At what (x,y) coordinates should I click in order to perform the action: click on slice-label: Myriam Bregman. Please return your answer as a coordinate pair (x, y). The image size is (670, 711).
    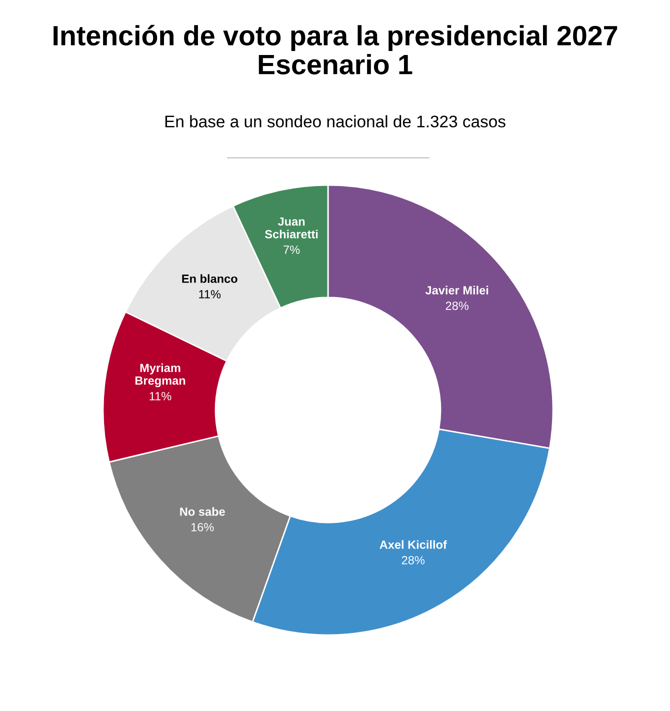
    Looking at the image, I should click on (160, 375).